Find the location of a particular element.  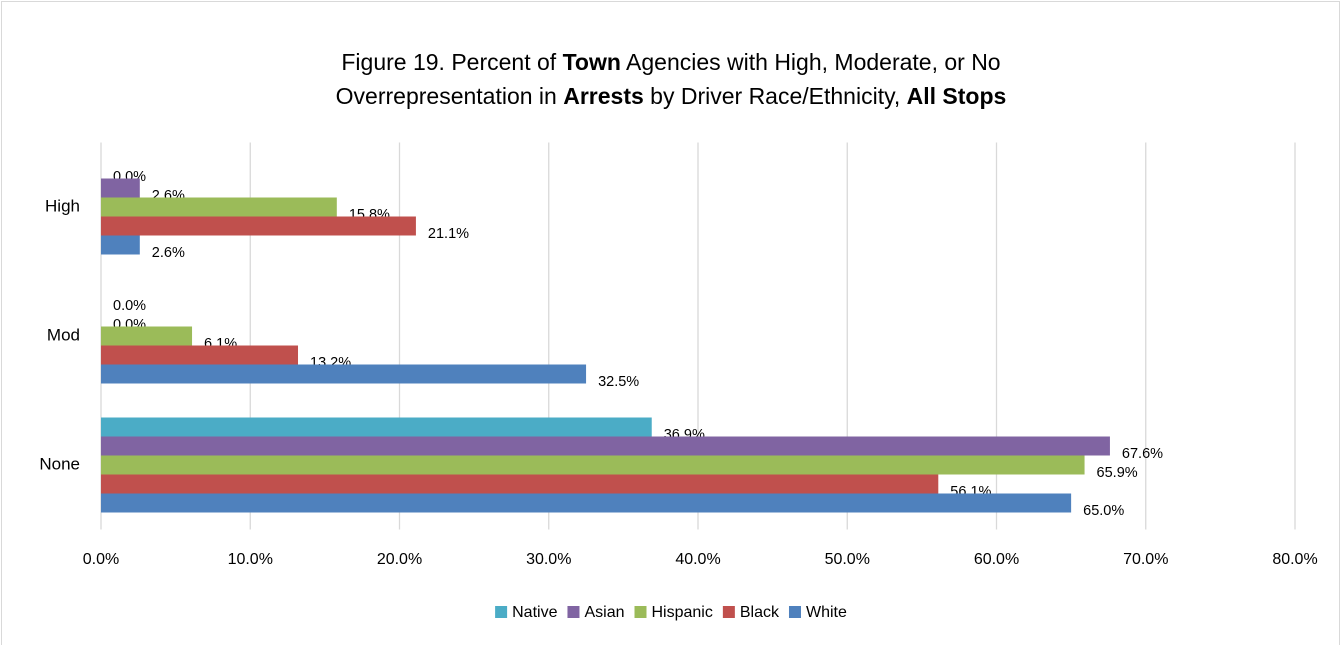

title-run: Town is located at coordinates (592, 62).